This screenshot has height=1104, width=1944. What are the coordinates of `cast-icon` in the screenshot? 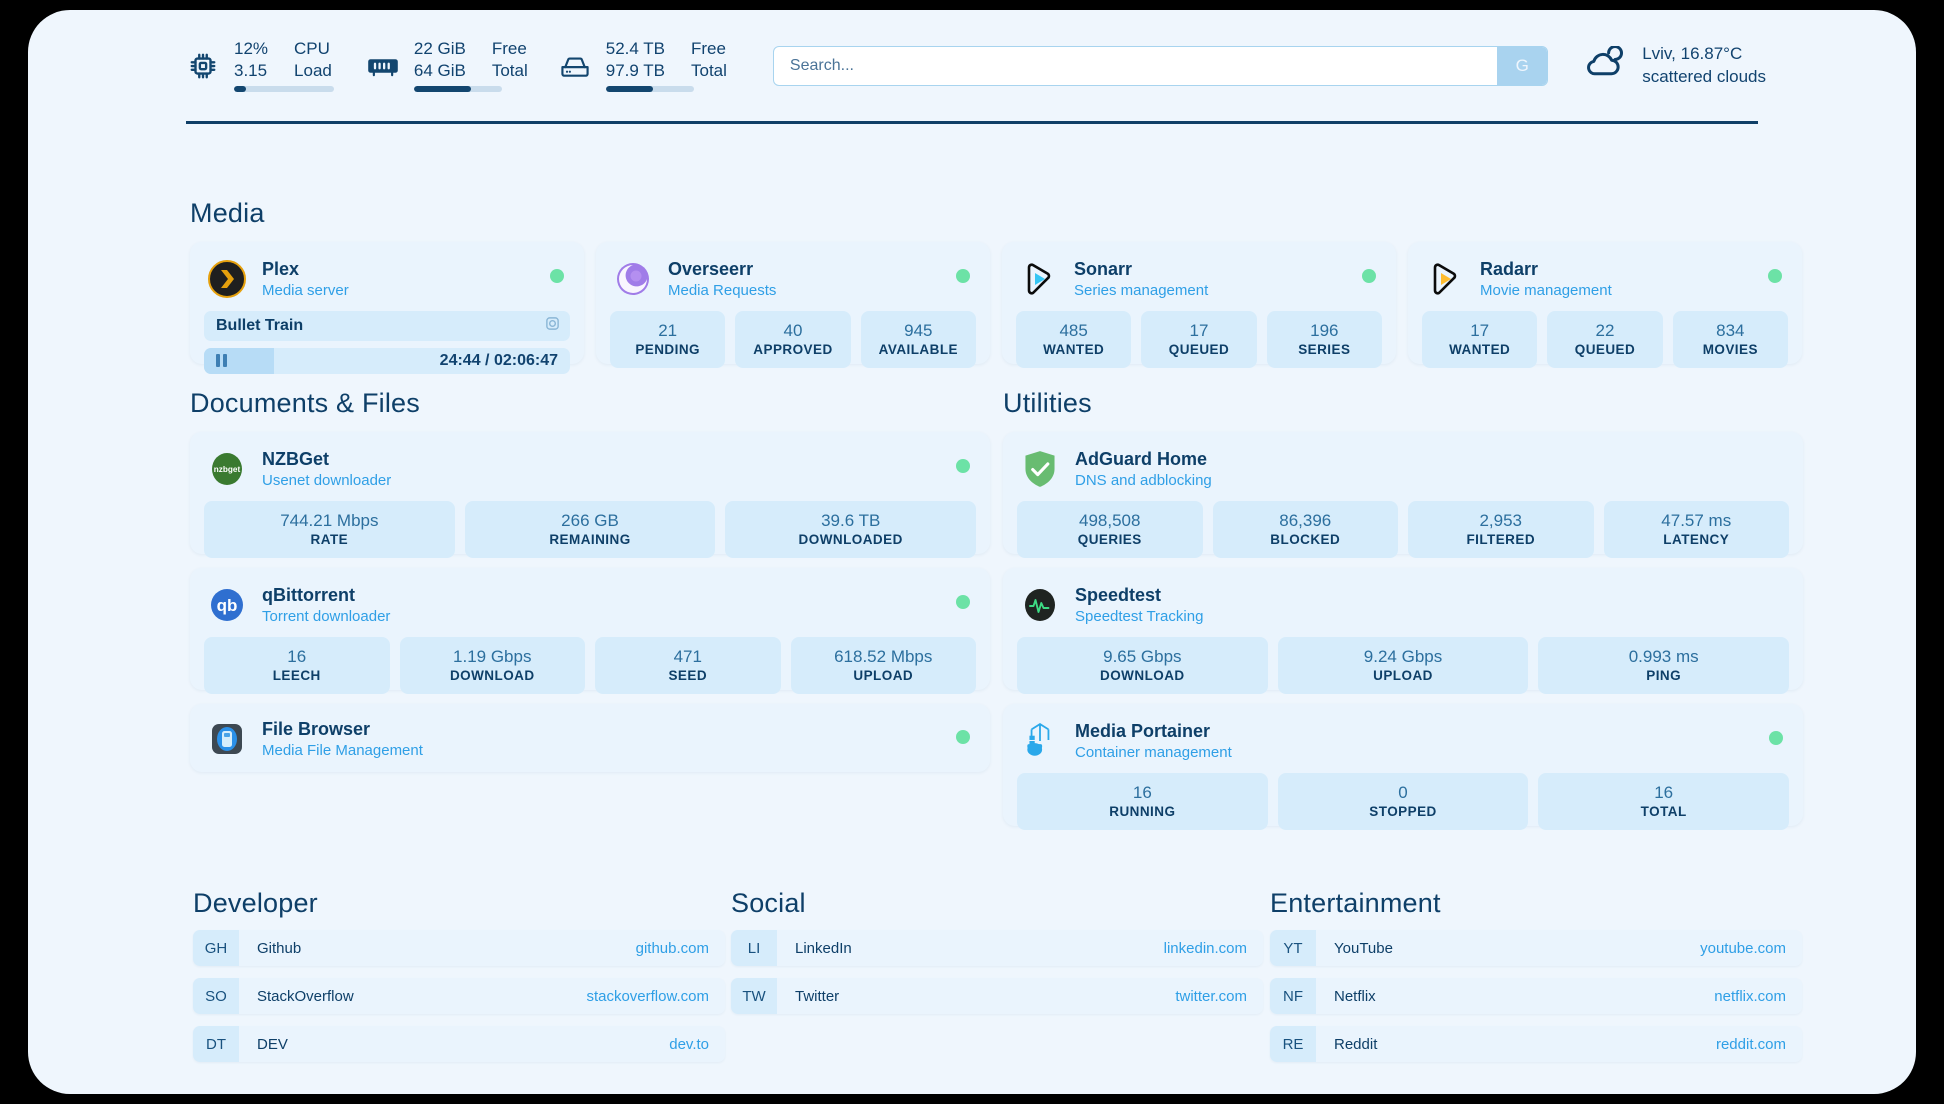 It's located at (552, 326).